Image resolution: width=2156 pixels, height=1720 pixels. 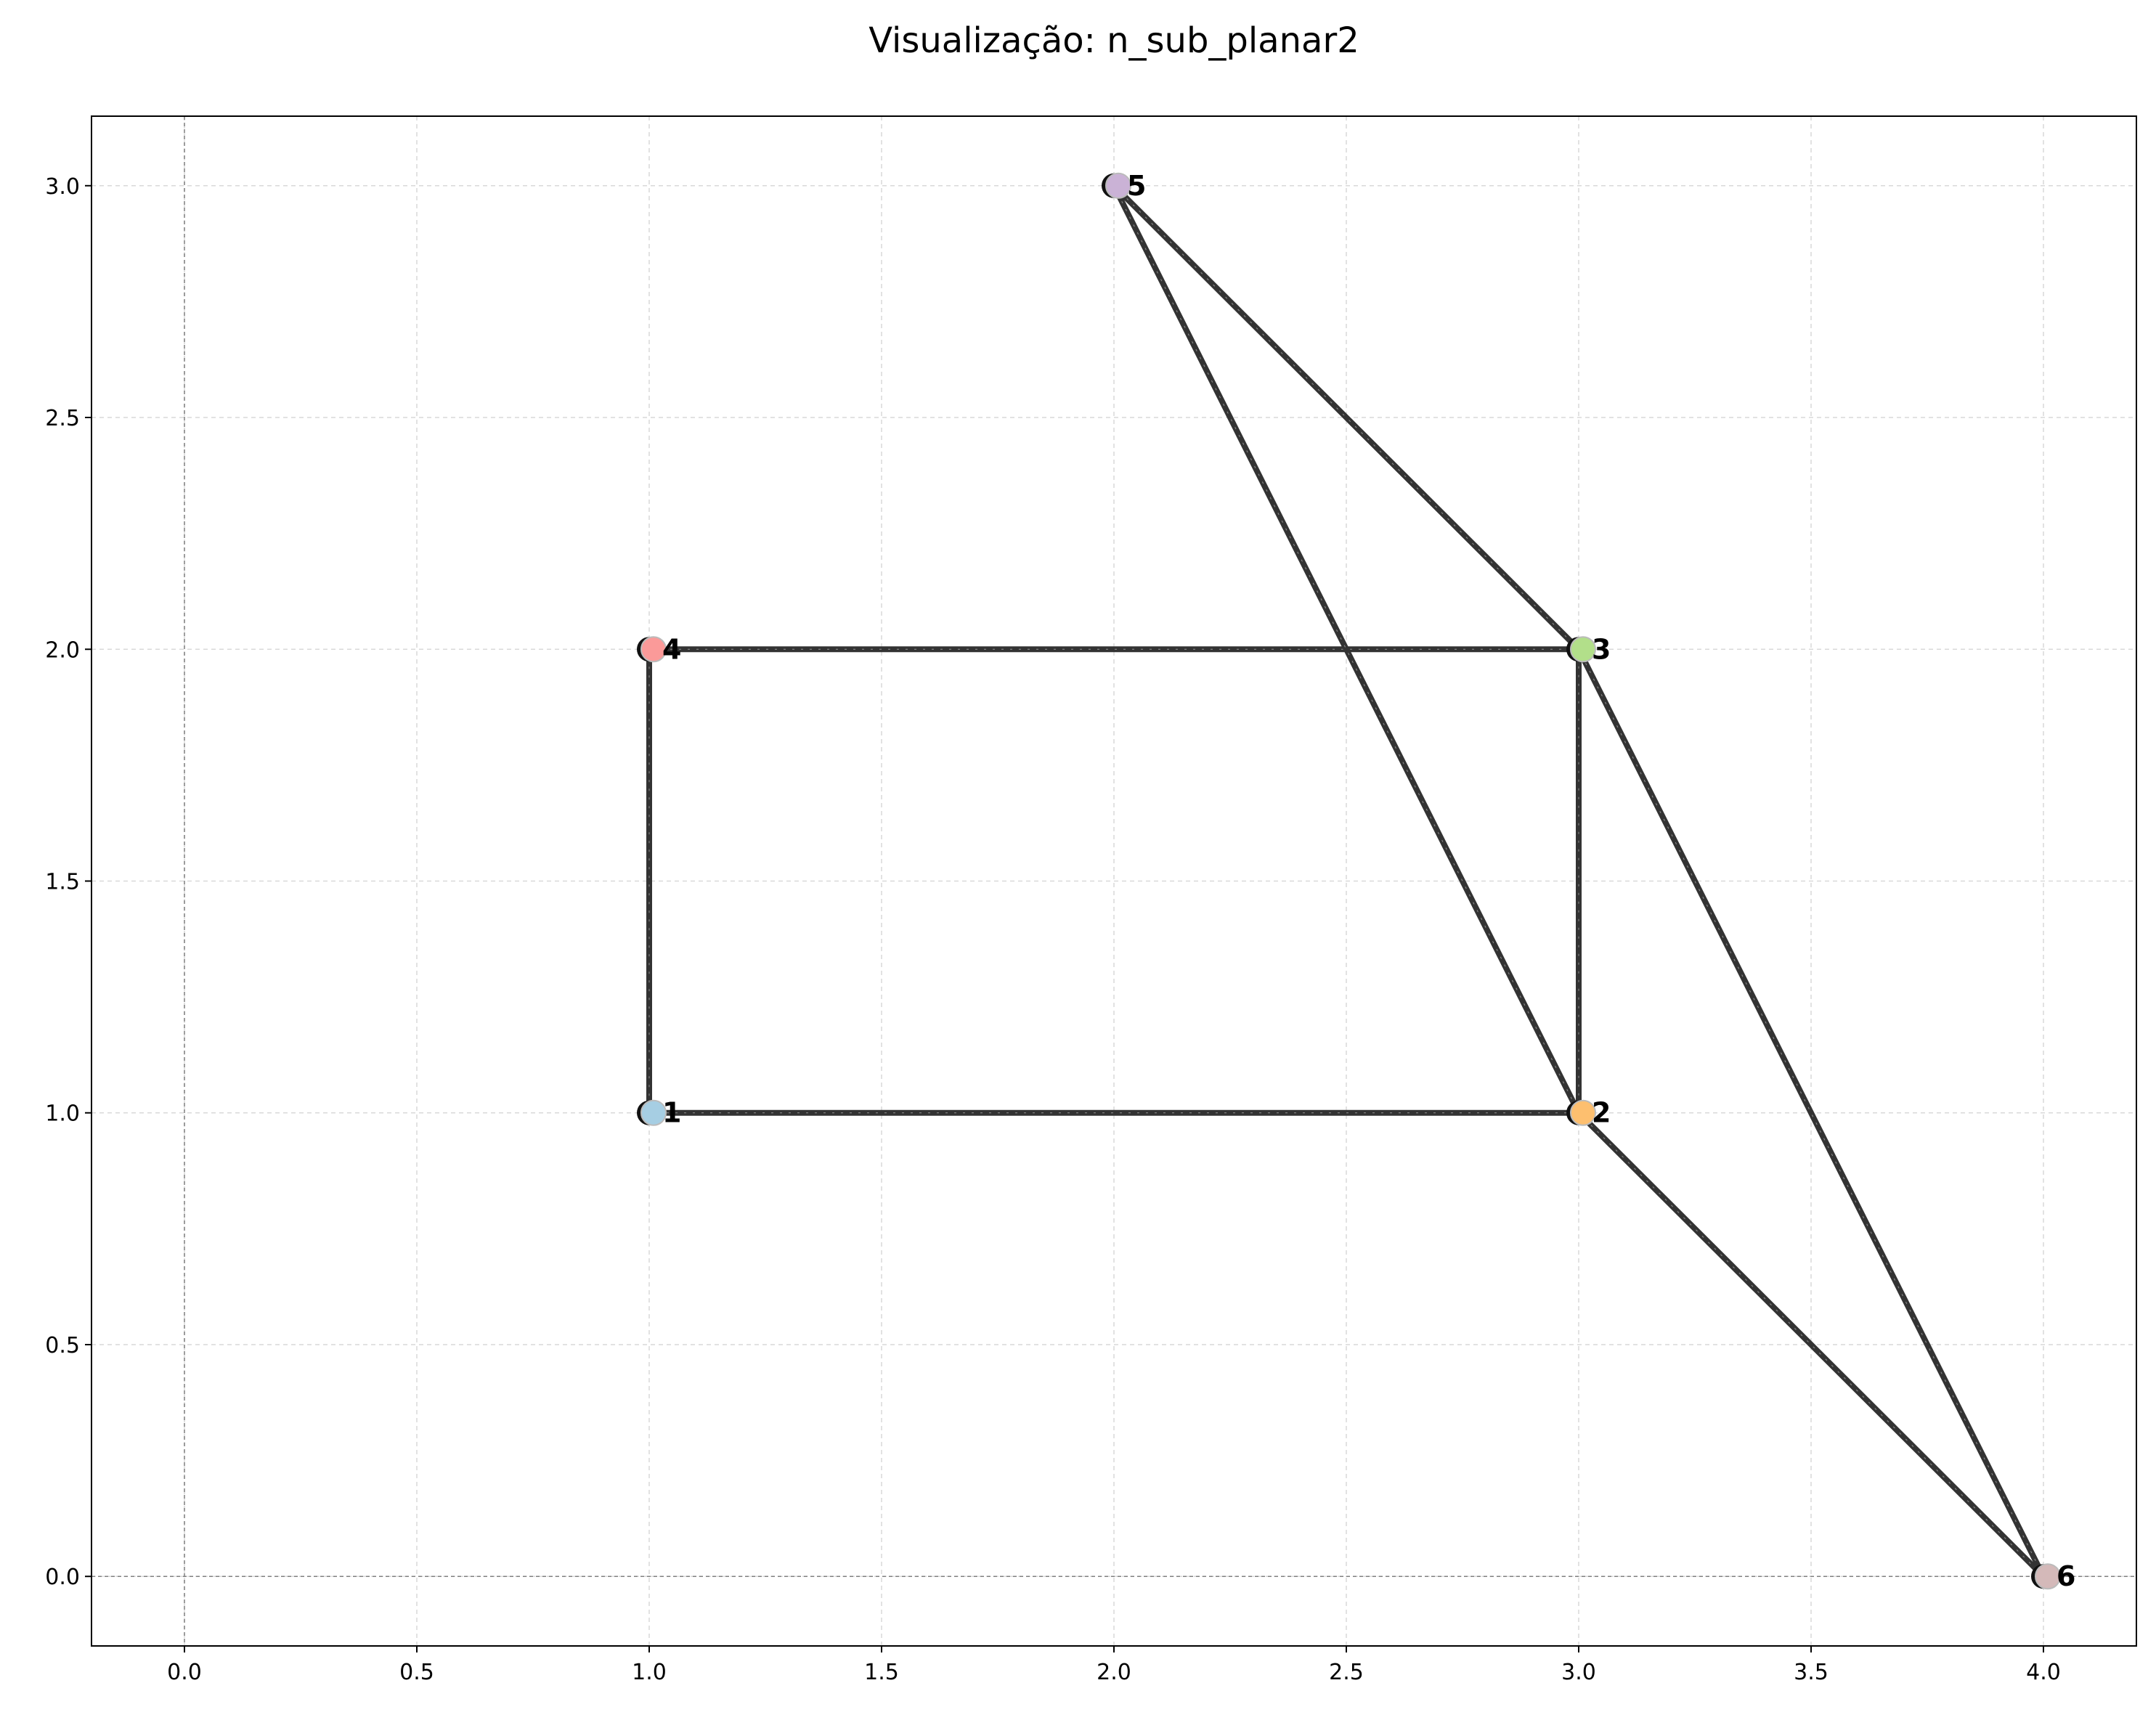 I want to click on y-tick-label: 1.0, so click(x=62, y=1114).